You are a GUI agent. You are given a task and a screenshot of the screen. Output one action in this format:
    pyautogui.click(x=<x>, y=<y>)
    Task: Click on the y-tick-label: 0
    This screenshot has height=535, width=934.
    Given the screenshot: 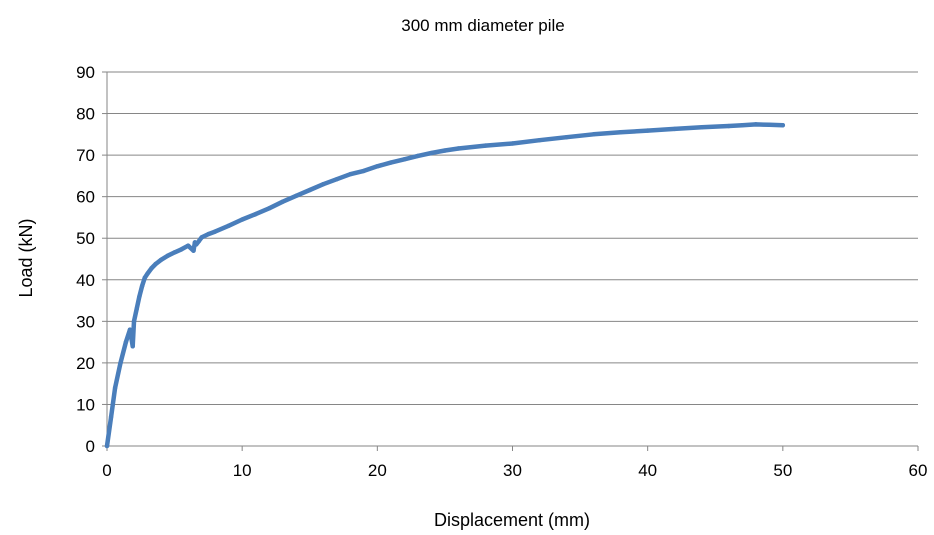 What is the action you would take?
    pyautogui.click(x=90, y=446)
    